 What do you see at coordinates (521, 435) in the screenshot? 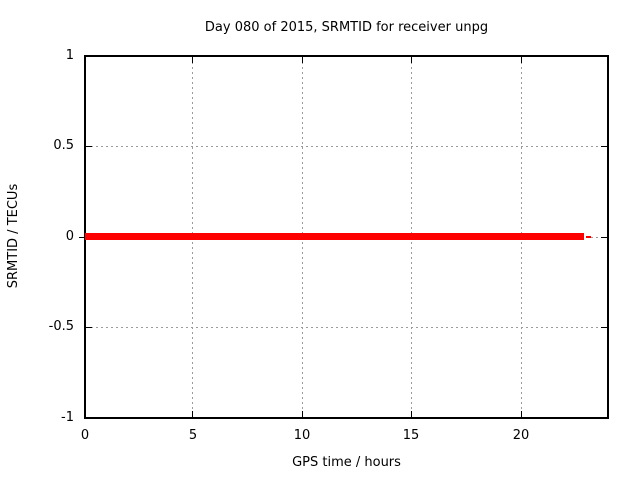
I see `xtick-label-20: 20` at bounding box center [521, 435].